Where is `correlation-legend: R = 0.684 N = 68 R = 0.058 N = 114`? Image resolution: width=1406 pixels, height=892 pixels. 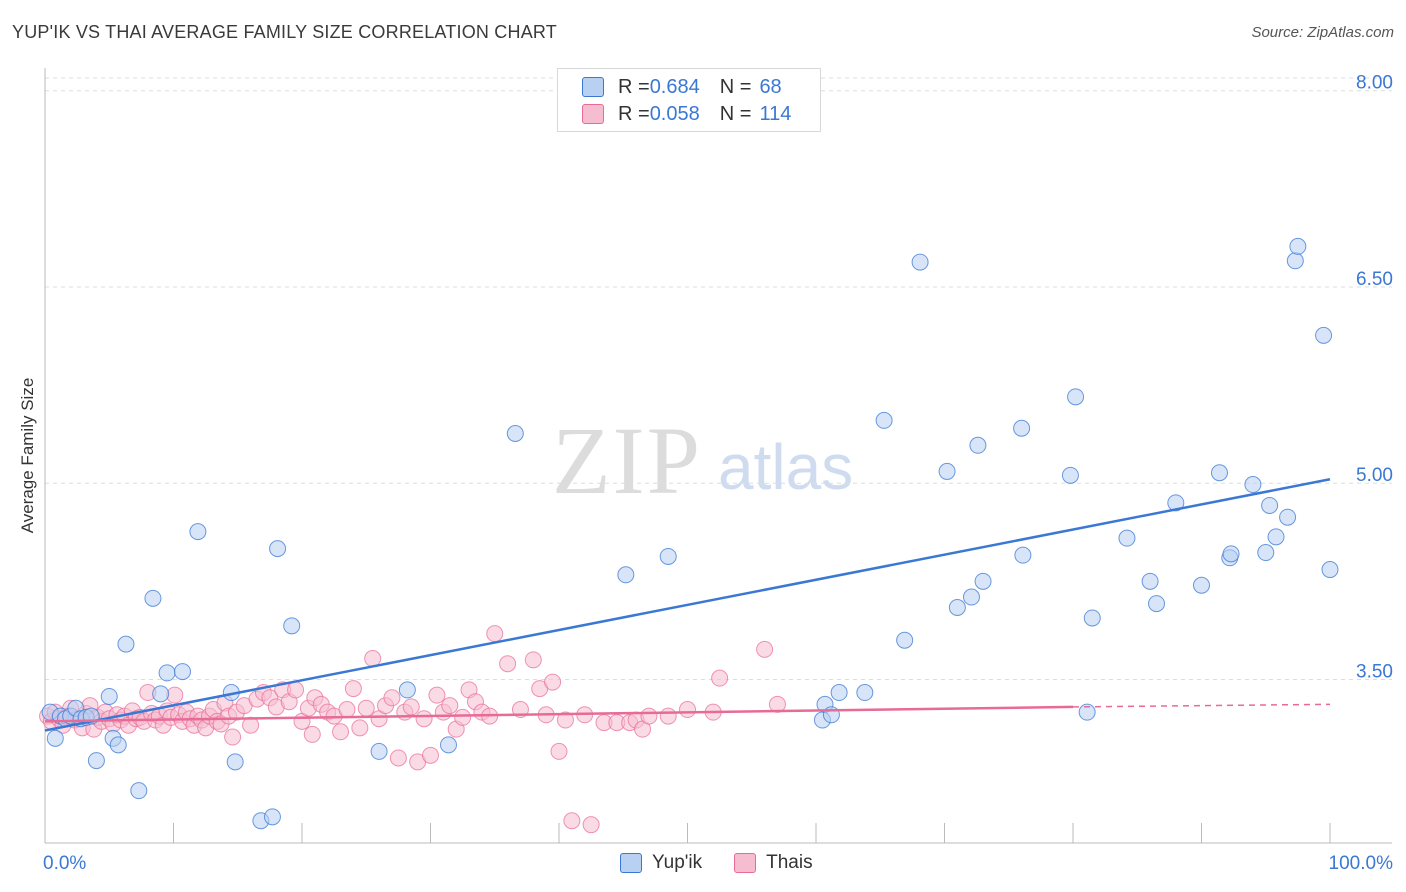 correlation-legend: R = 0.684 N = 68 R = 0.058 N = 114 is located at coordinates (689, 100).